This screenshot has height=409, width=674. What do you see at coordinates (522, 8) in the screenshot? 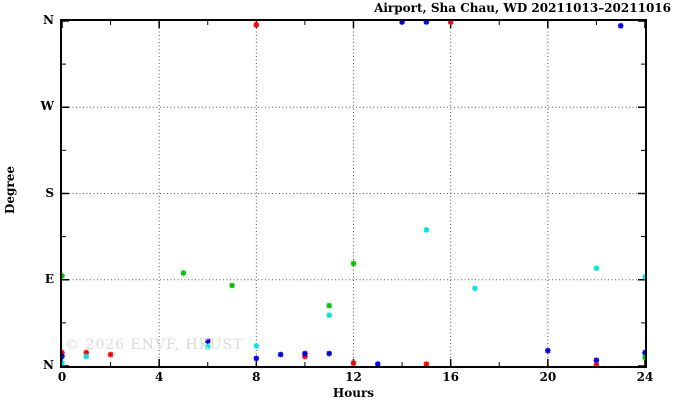
I see `chart-title: Airport, Sha Chau, WD 20211013–20211016` at bounding box center [522, 8].